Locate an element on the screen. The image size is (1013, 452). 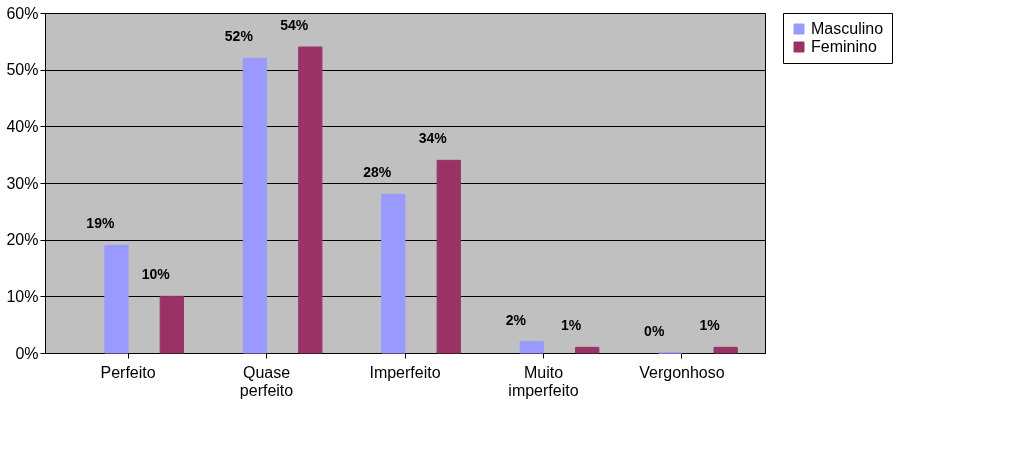
y-tick-label: 30% is located at coordinates (22, 183).